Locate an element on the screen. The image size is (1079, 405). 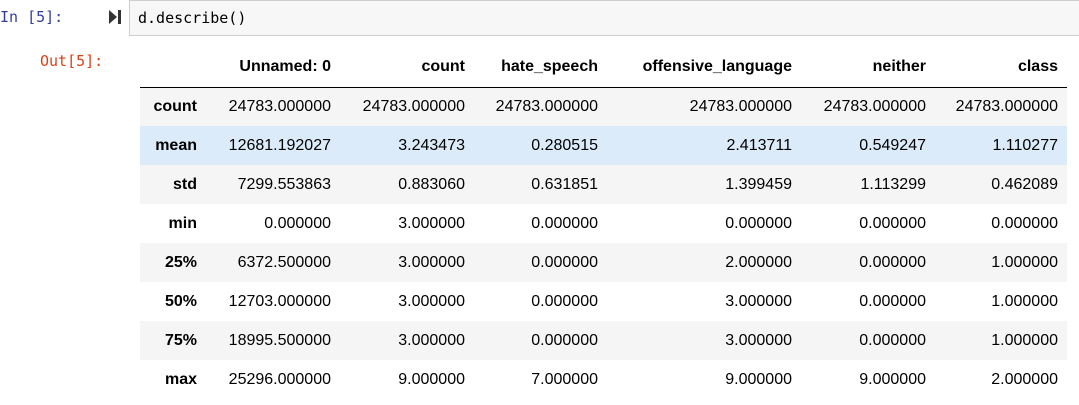
column-header: count is located at coordinates (407, 68).